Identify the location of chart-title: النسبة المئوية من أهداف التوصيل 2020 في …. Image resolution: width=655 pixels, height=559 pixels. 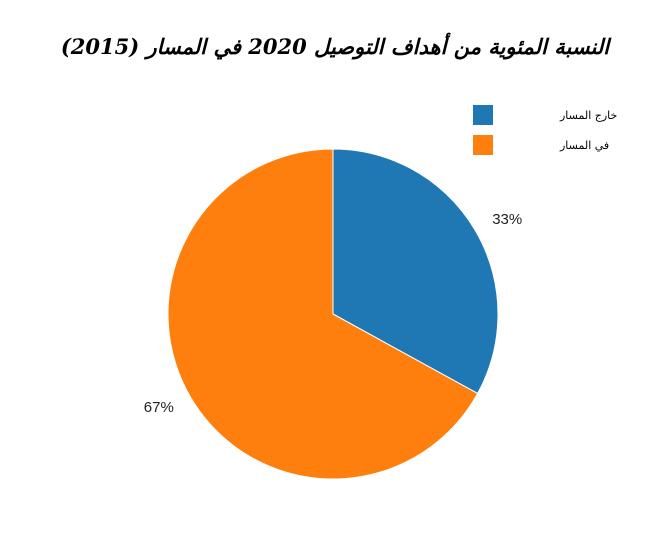
(335, 46).